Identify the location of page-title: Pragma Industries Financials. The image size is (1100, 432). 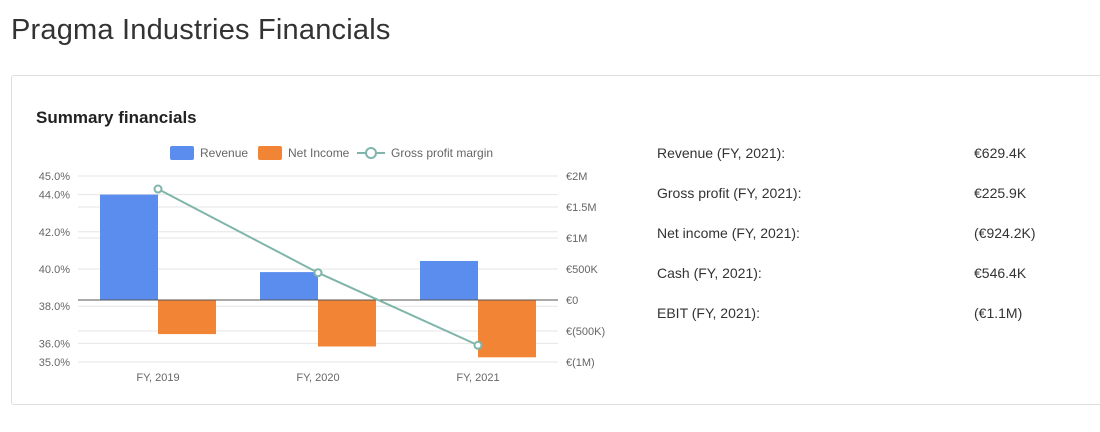
(201, 30).